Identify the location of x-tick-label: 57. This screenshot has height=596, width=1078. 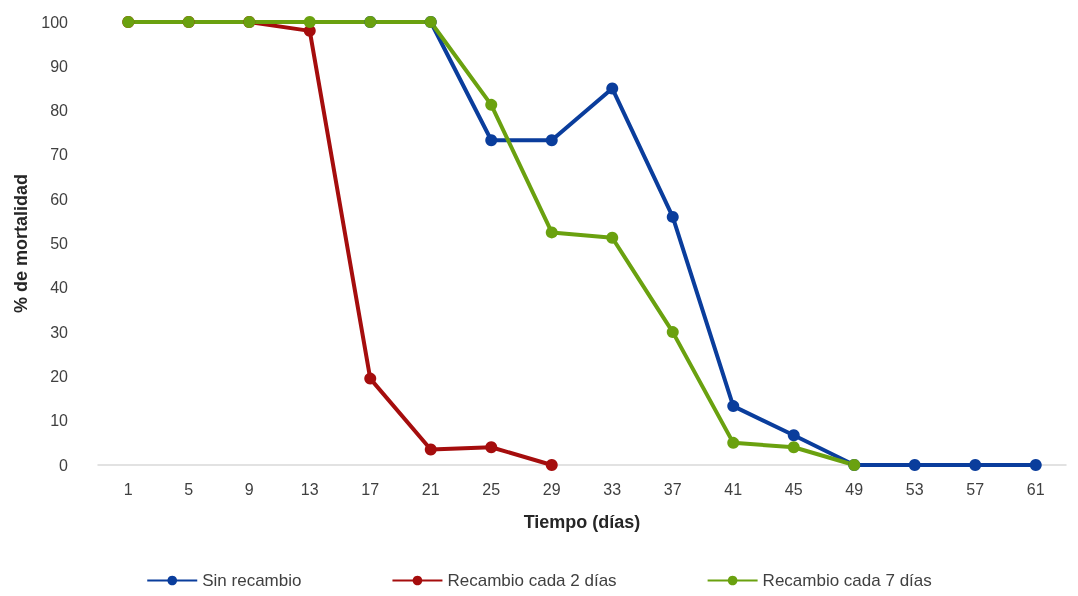
(975, 489).